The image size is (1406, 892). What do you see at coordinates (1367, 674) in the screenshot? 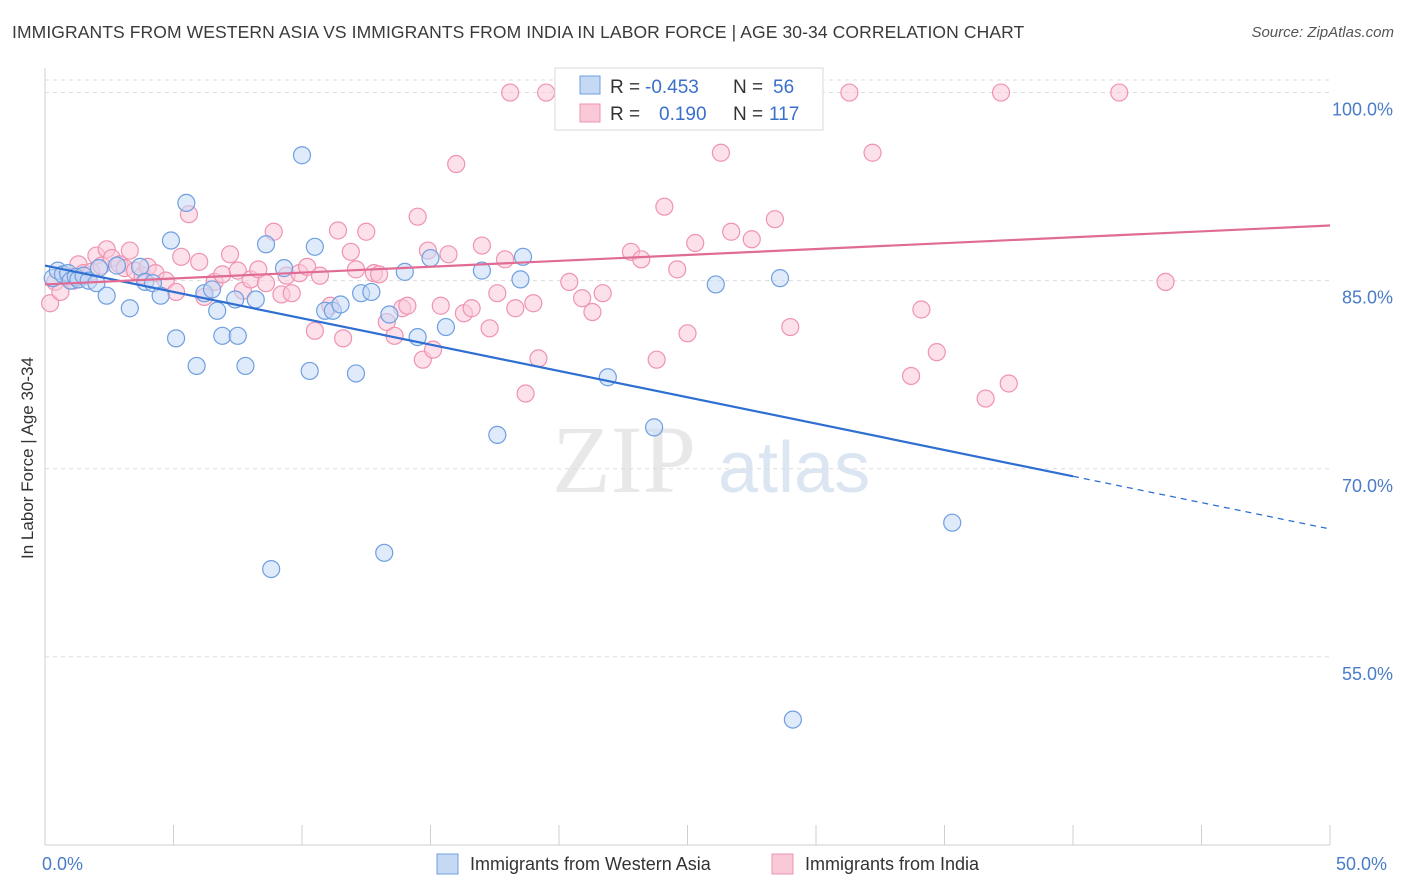
I see `y-tick-label-0: 55.0%` at bounding box center [1367, 674].